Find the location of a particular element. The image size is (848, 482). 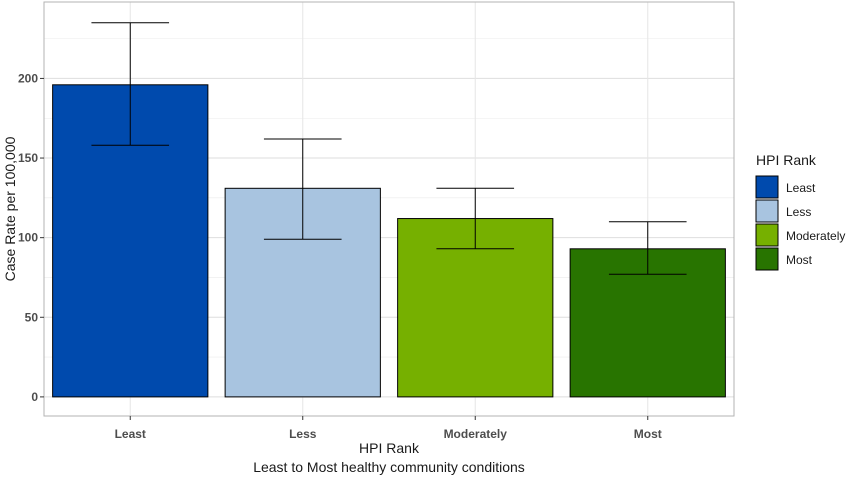

error-bar-less is located at coordinates (302, 189).